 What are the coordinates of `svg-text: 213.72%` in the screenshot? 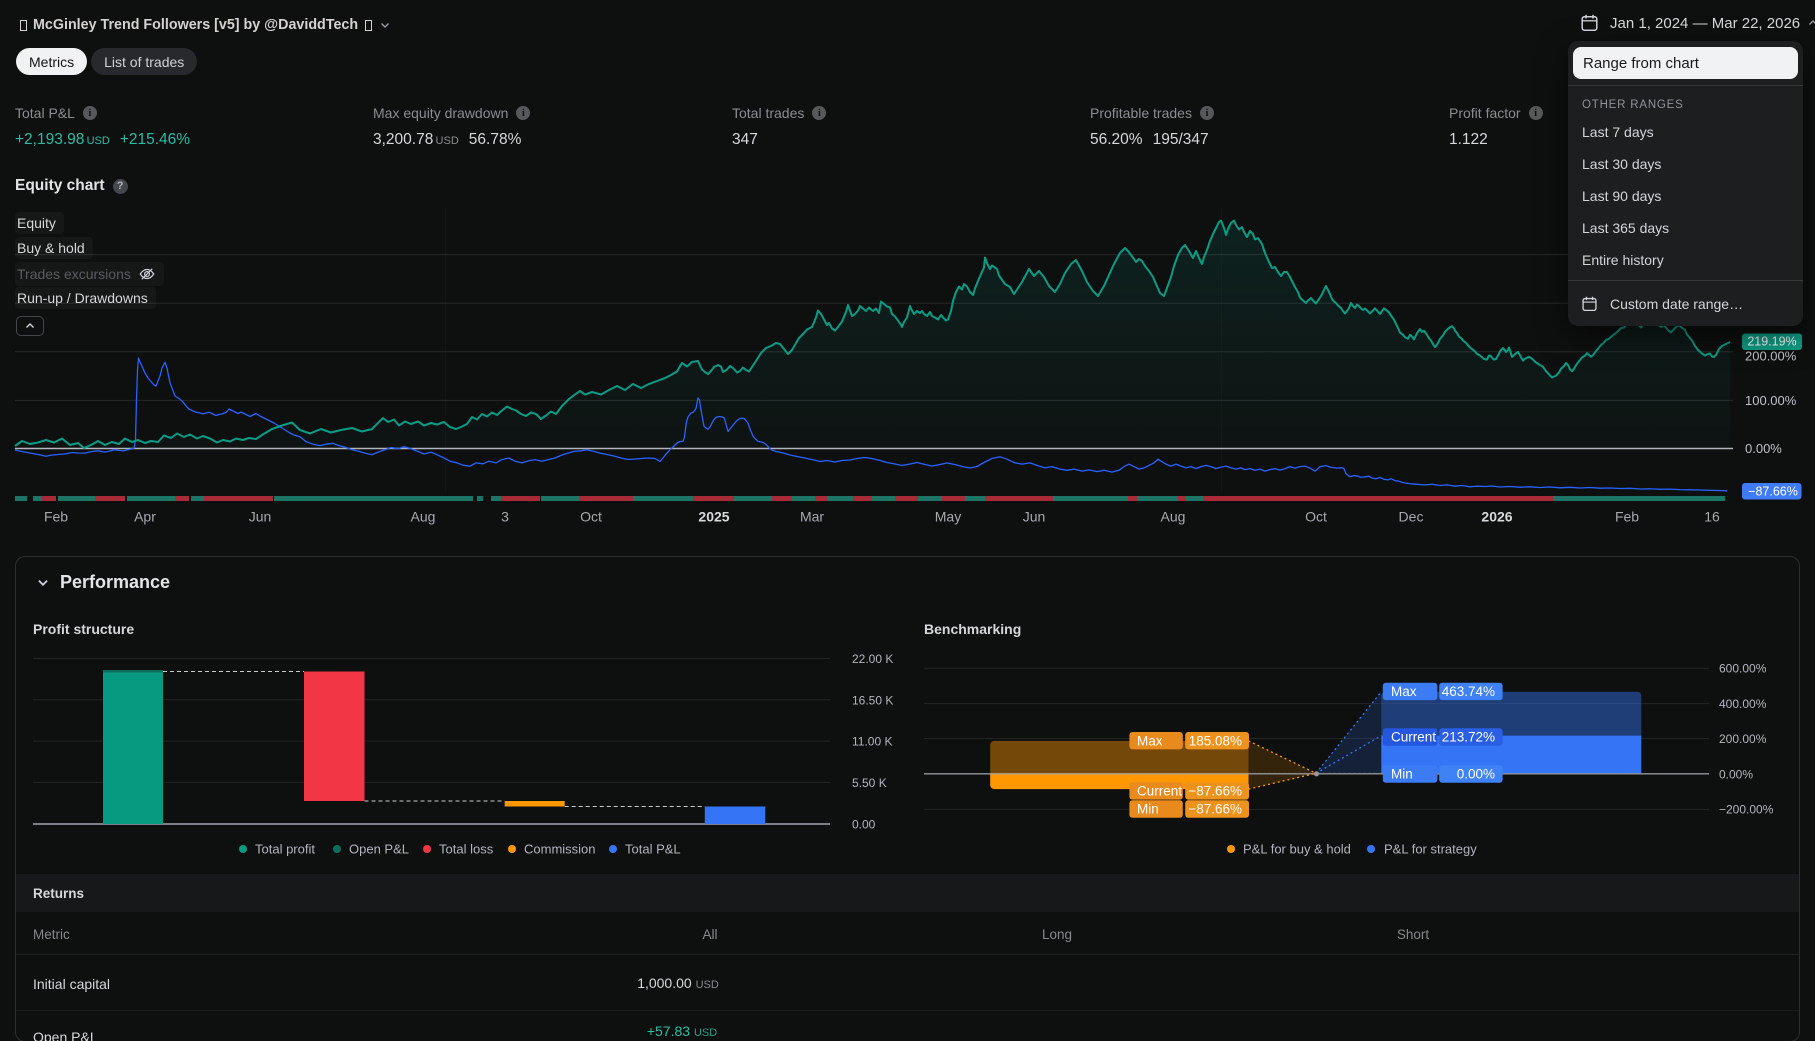 It's located at (1468, 737).